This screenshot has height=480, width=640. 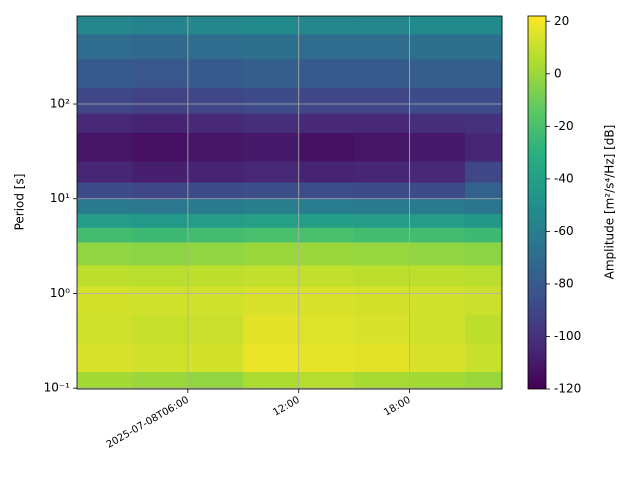 What do you see at coordinates (60, 198) in the screenshot?
I see `y-tick-label: 10¹` at bounding box center [60, 198].